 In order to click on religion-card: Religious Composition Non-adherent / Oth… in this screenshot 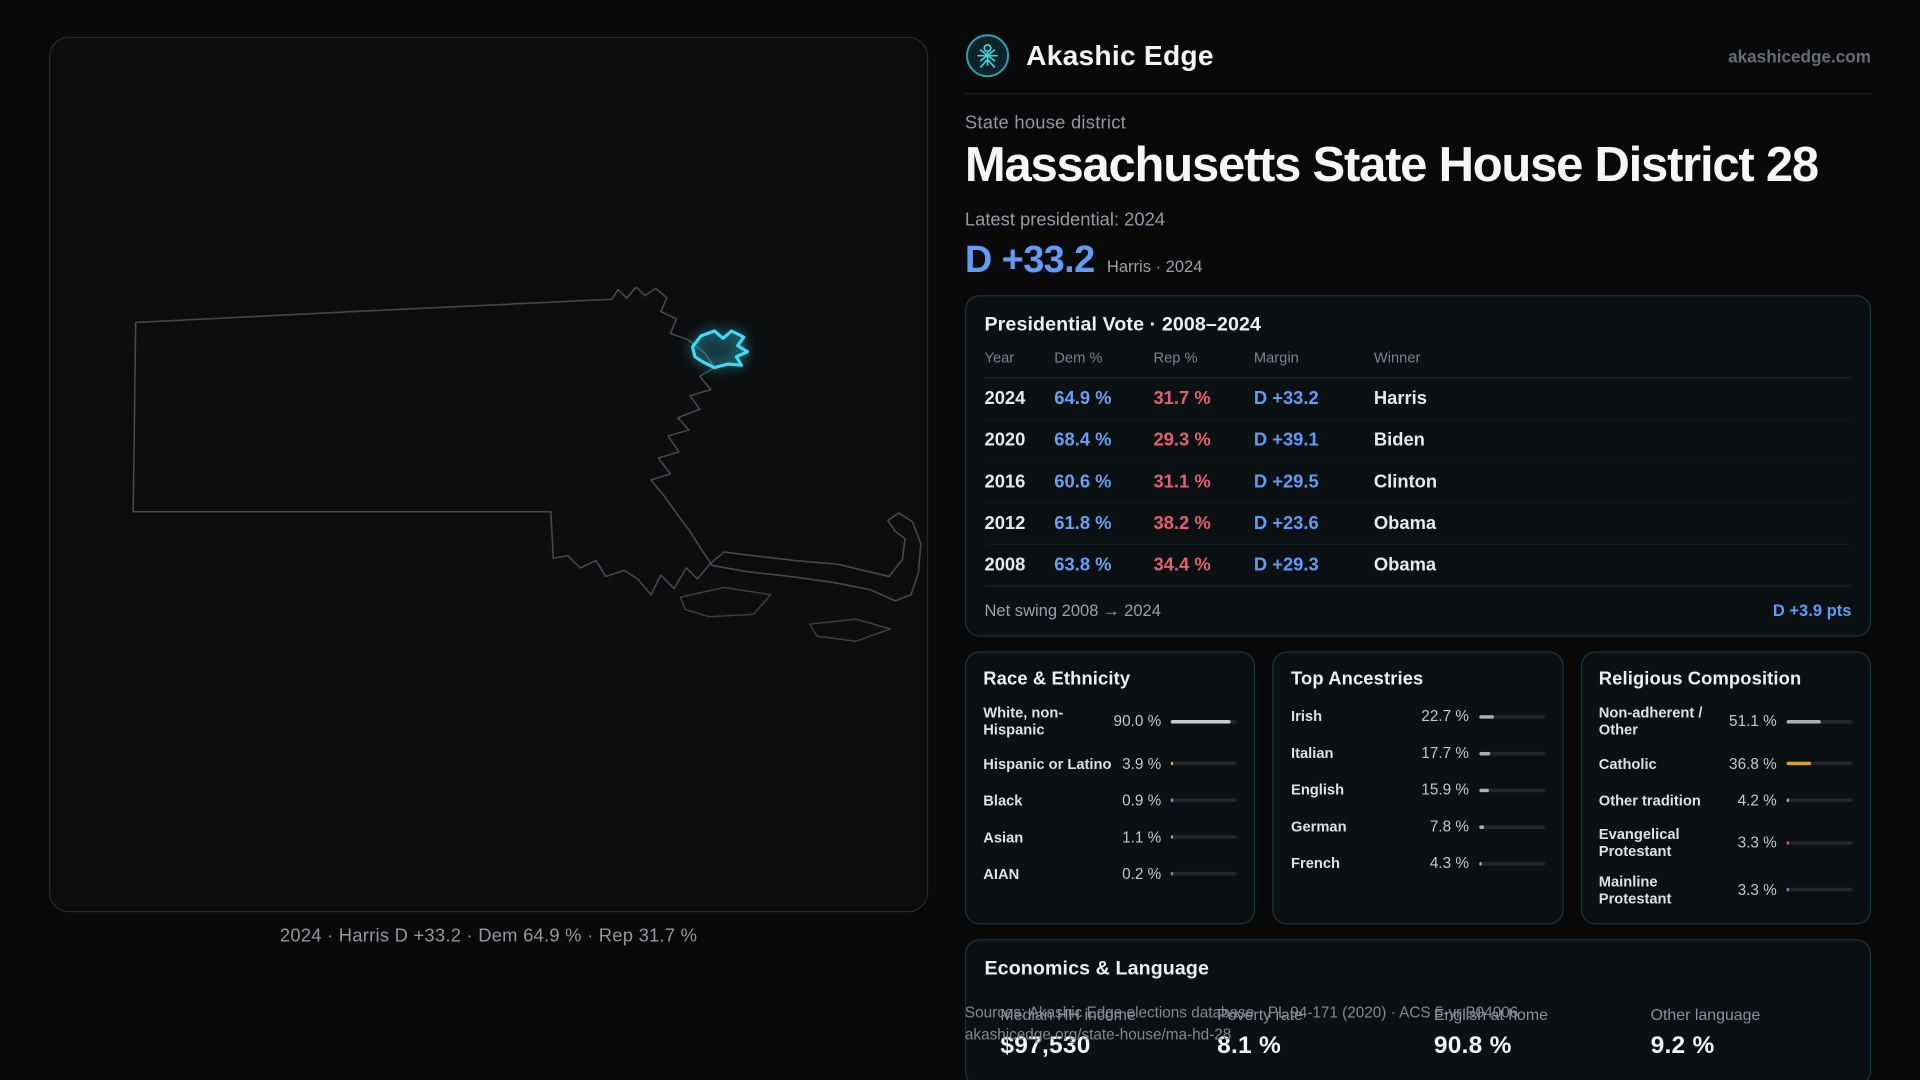, I will do `click(1726, 788)`.